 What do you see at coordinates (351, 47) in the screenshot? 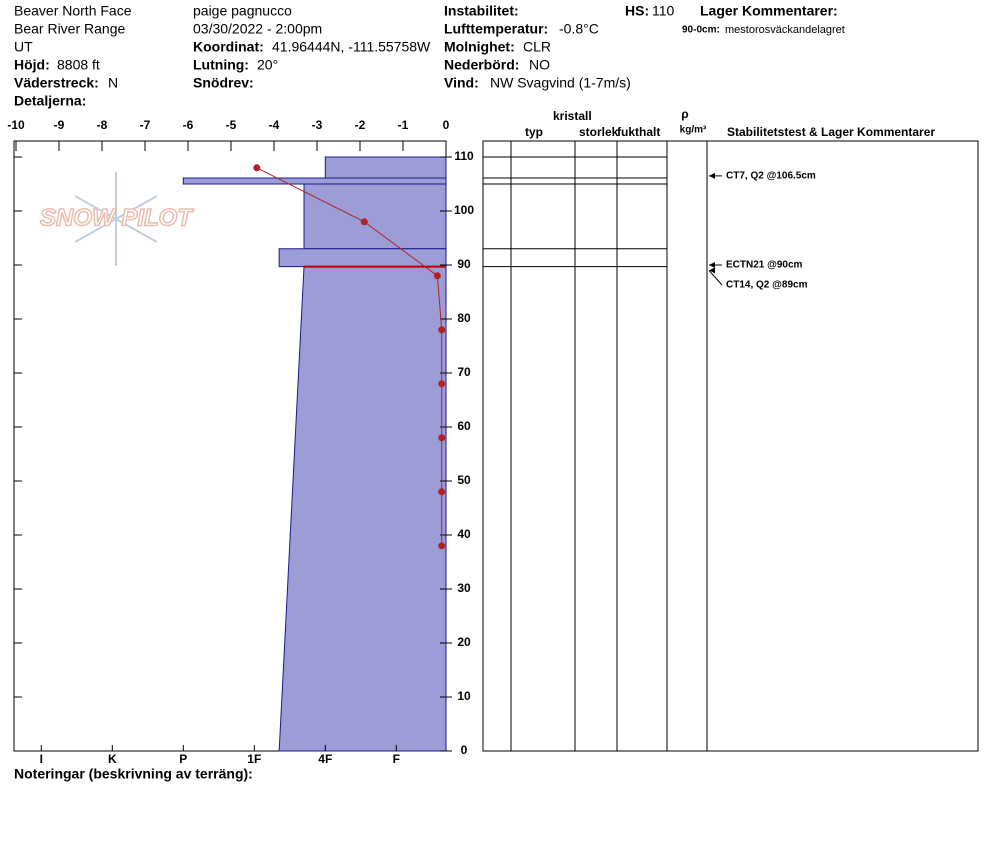
I see `value: 41.96444N, -111.55758W` at bounding box center [351, 47].